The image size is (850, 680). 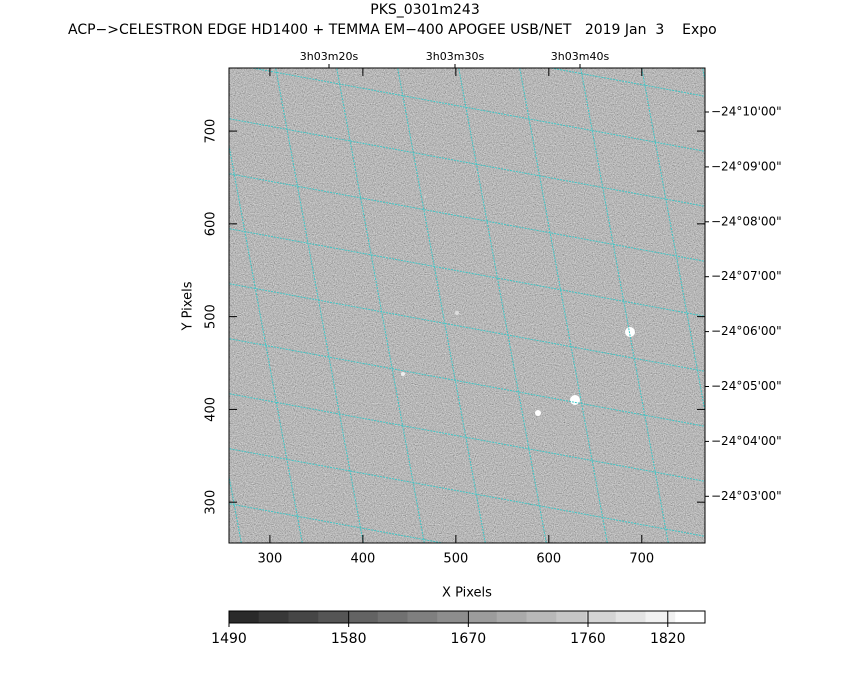 What do you see at coordinates (548, 559) in the screenshot?
I see `x-tick-label: 600` at bounding box center [548, 559].